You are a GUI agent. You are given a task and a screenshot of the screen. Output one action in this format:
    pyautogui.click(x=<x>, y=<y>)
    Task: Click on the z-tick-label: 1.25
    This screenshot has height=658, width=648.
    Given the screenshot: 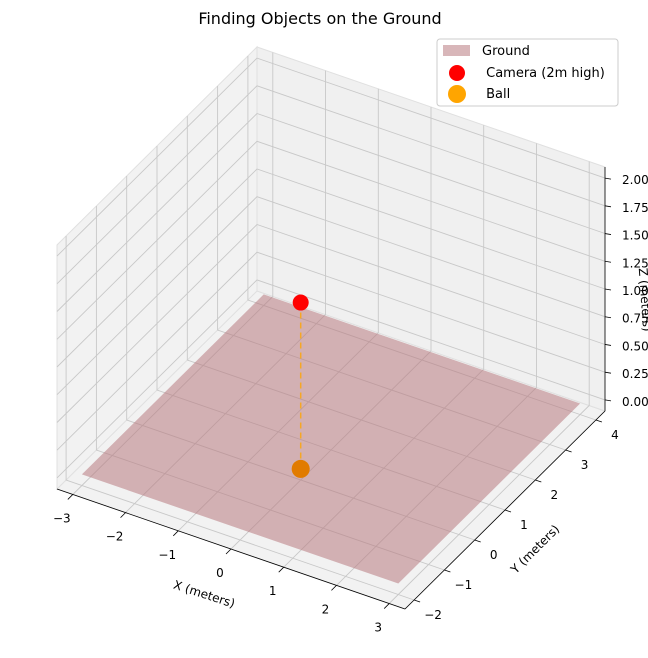 What is the action you would take?
    pyautogui.click(x=635, y=263)
    